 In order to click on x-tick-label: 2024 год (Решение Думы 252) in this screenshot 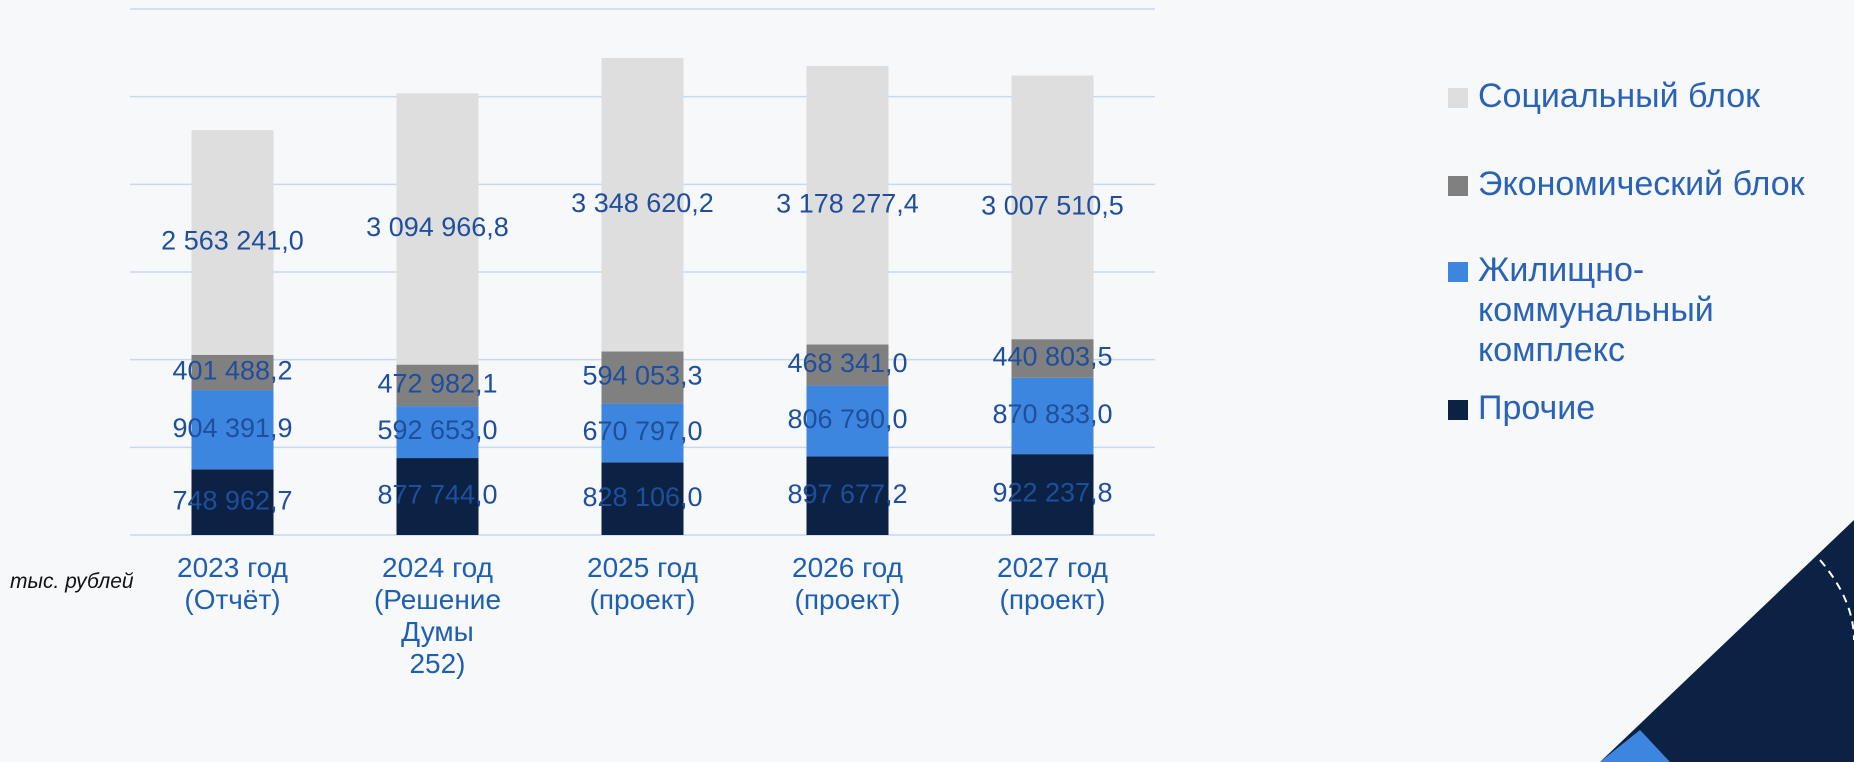, I will do `click(437, 615)`.